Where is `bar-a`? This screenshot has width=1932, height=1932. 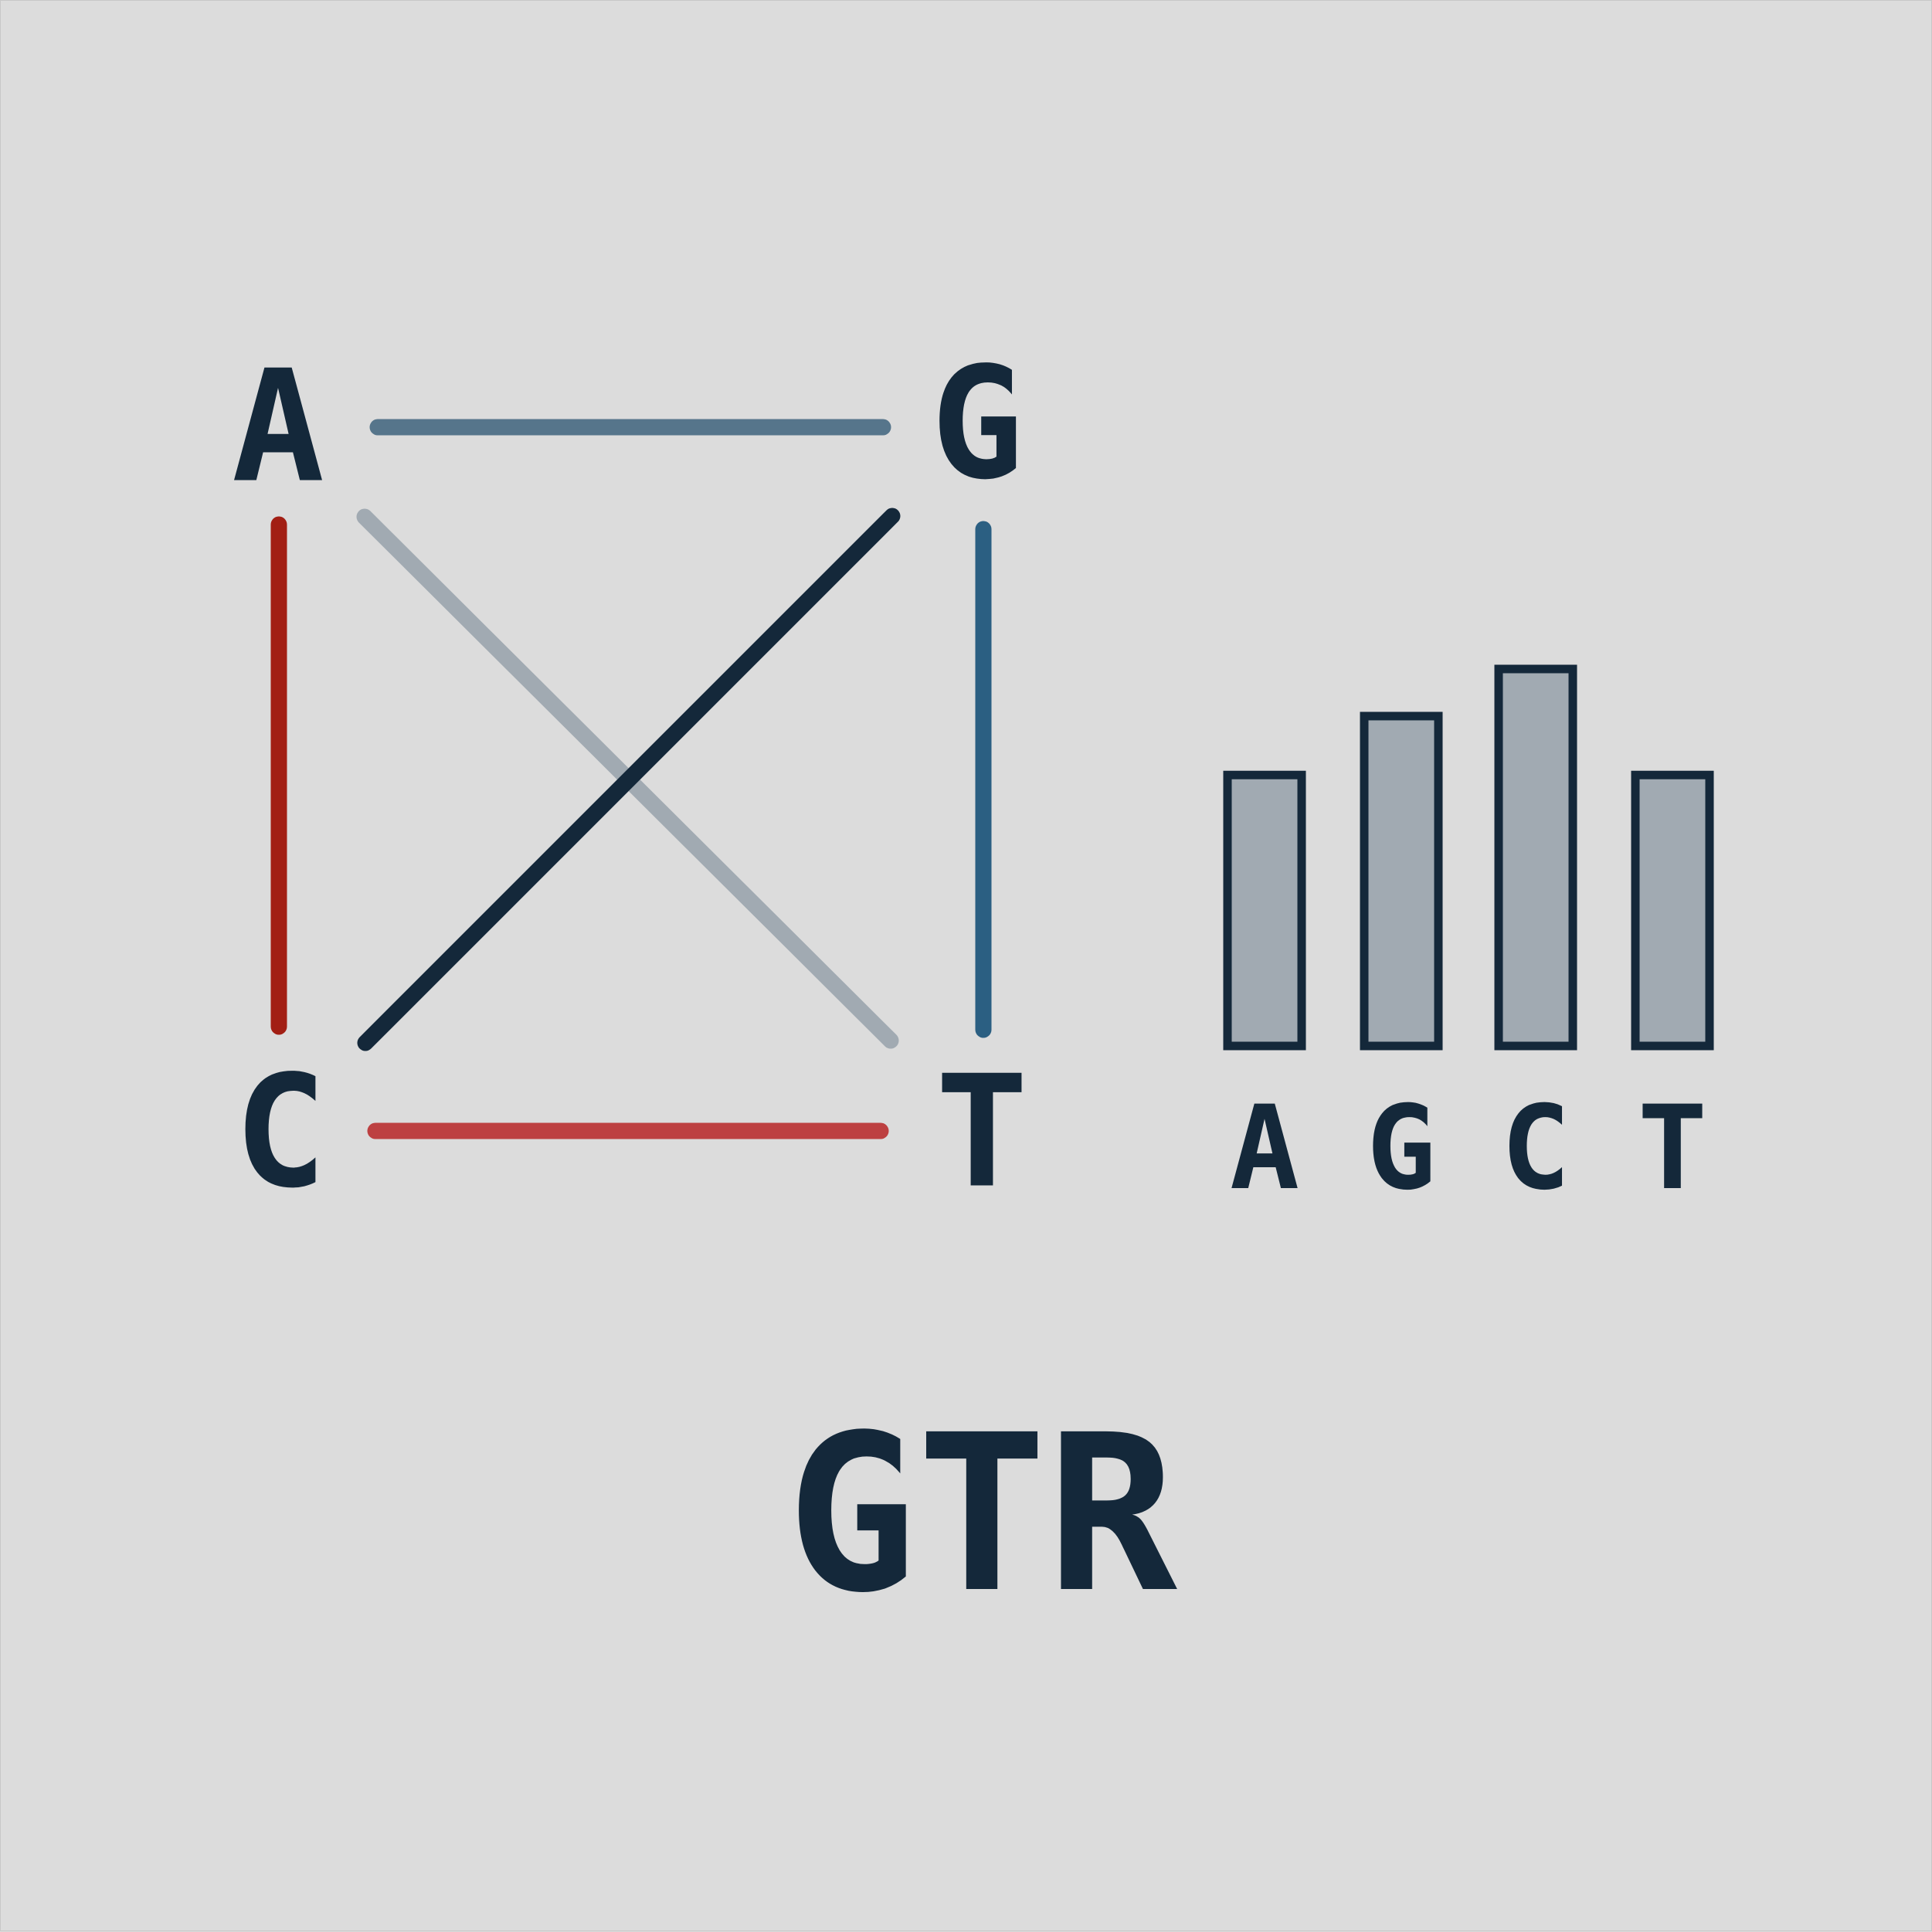
bar-a is located at coordinates (1265, 911).